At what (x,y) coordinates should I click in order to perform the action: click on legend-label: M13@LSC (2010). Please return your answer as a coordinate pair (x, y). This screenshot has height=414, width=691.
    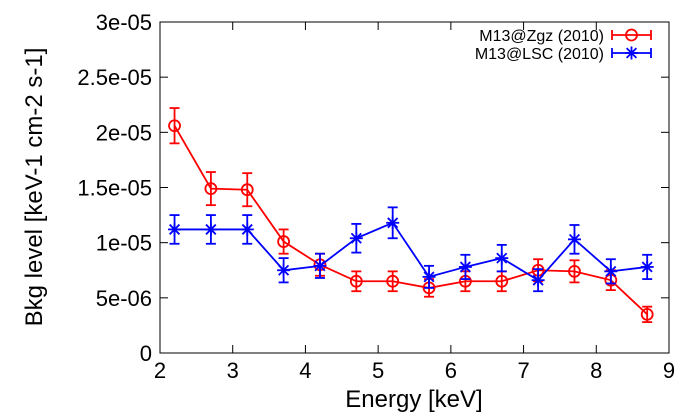
    Looking at the image, I should click on (539, 54).